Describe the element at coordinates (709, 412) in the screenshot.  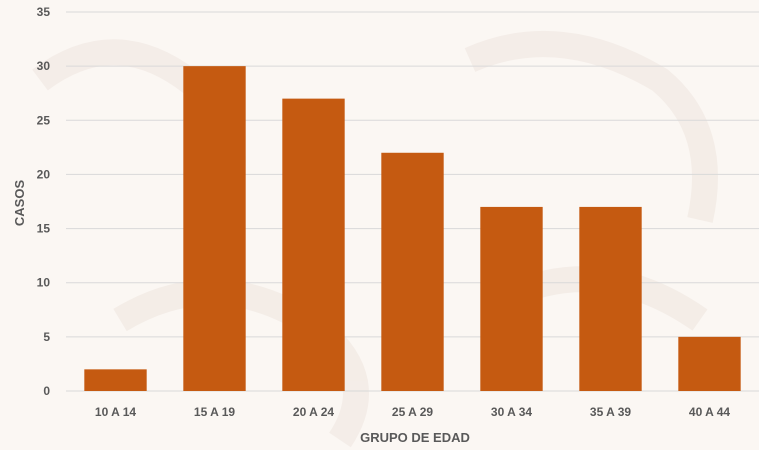
I see `x-tick-label: 40 A 44` at that location.